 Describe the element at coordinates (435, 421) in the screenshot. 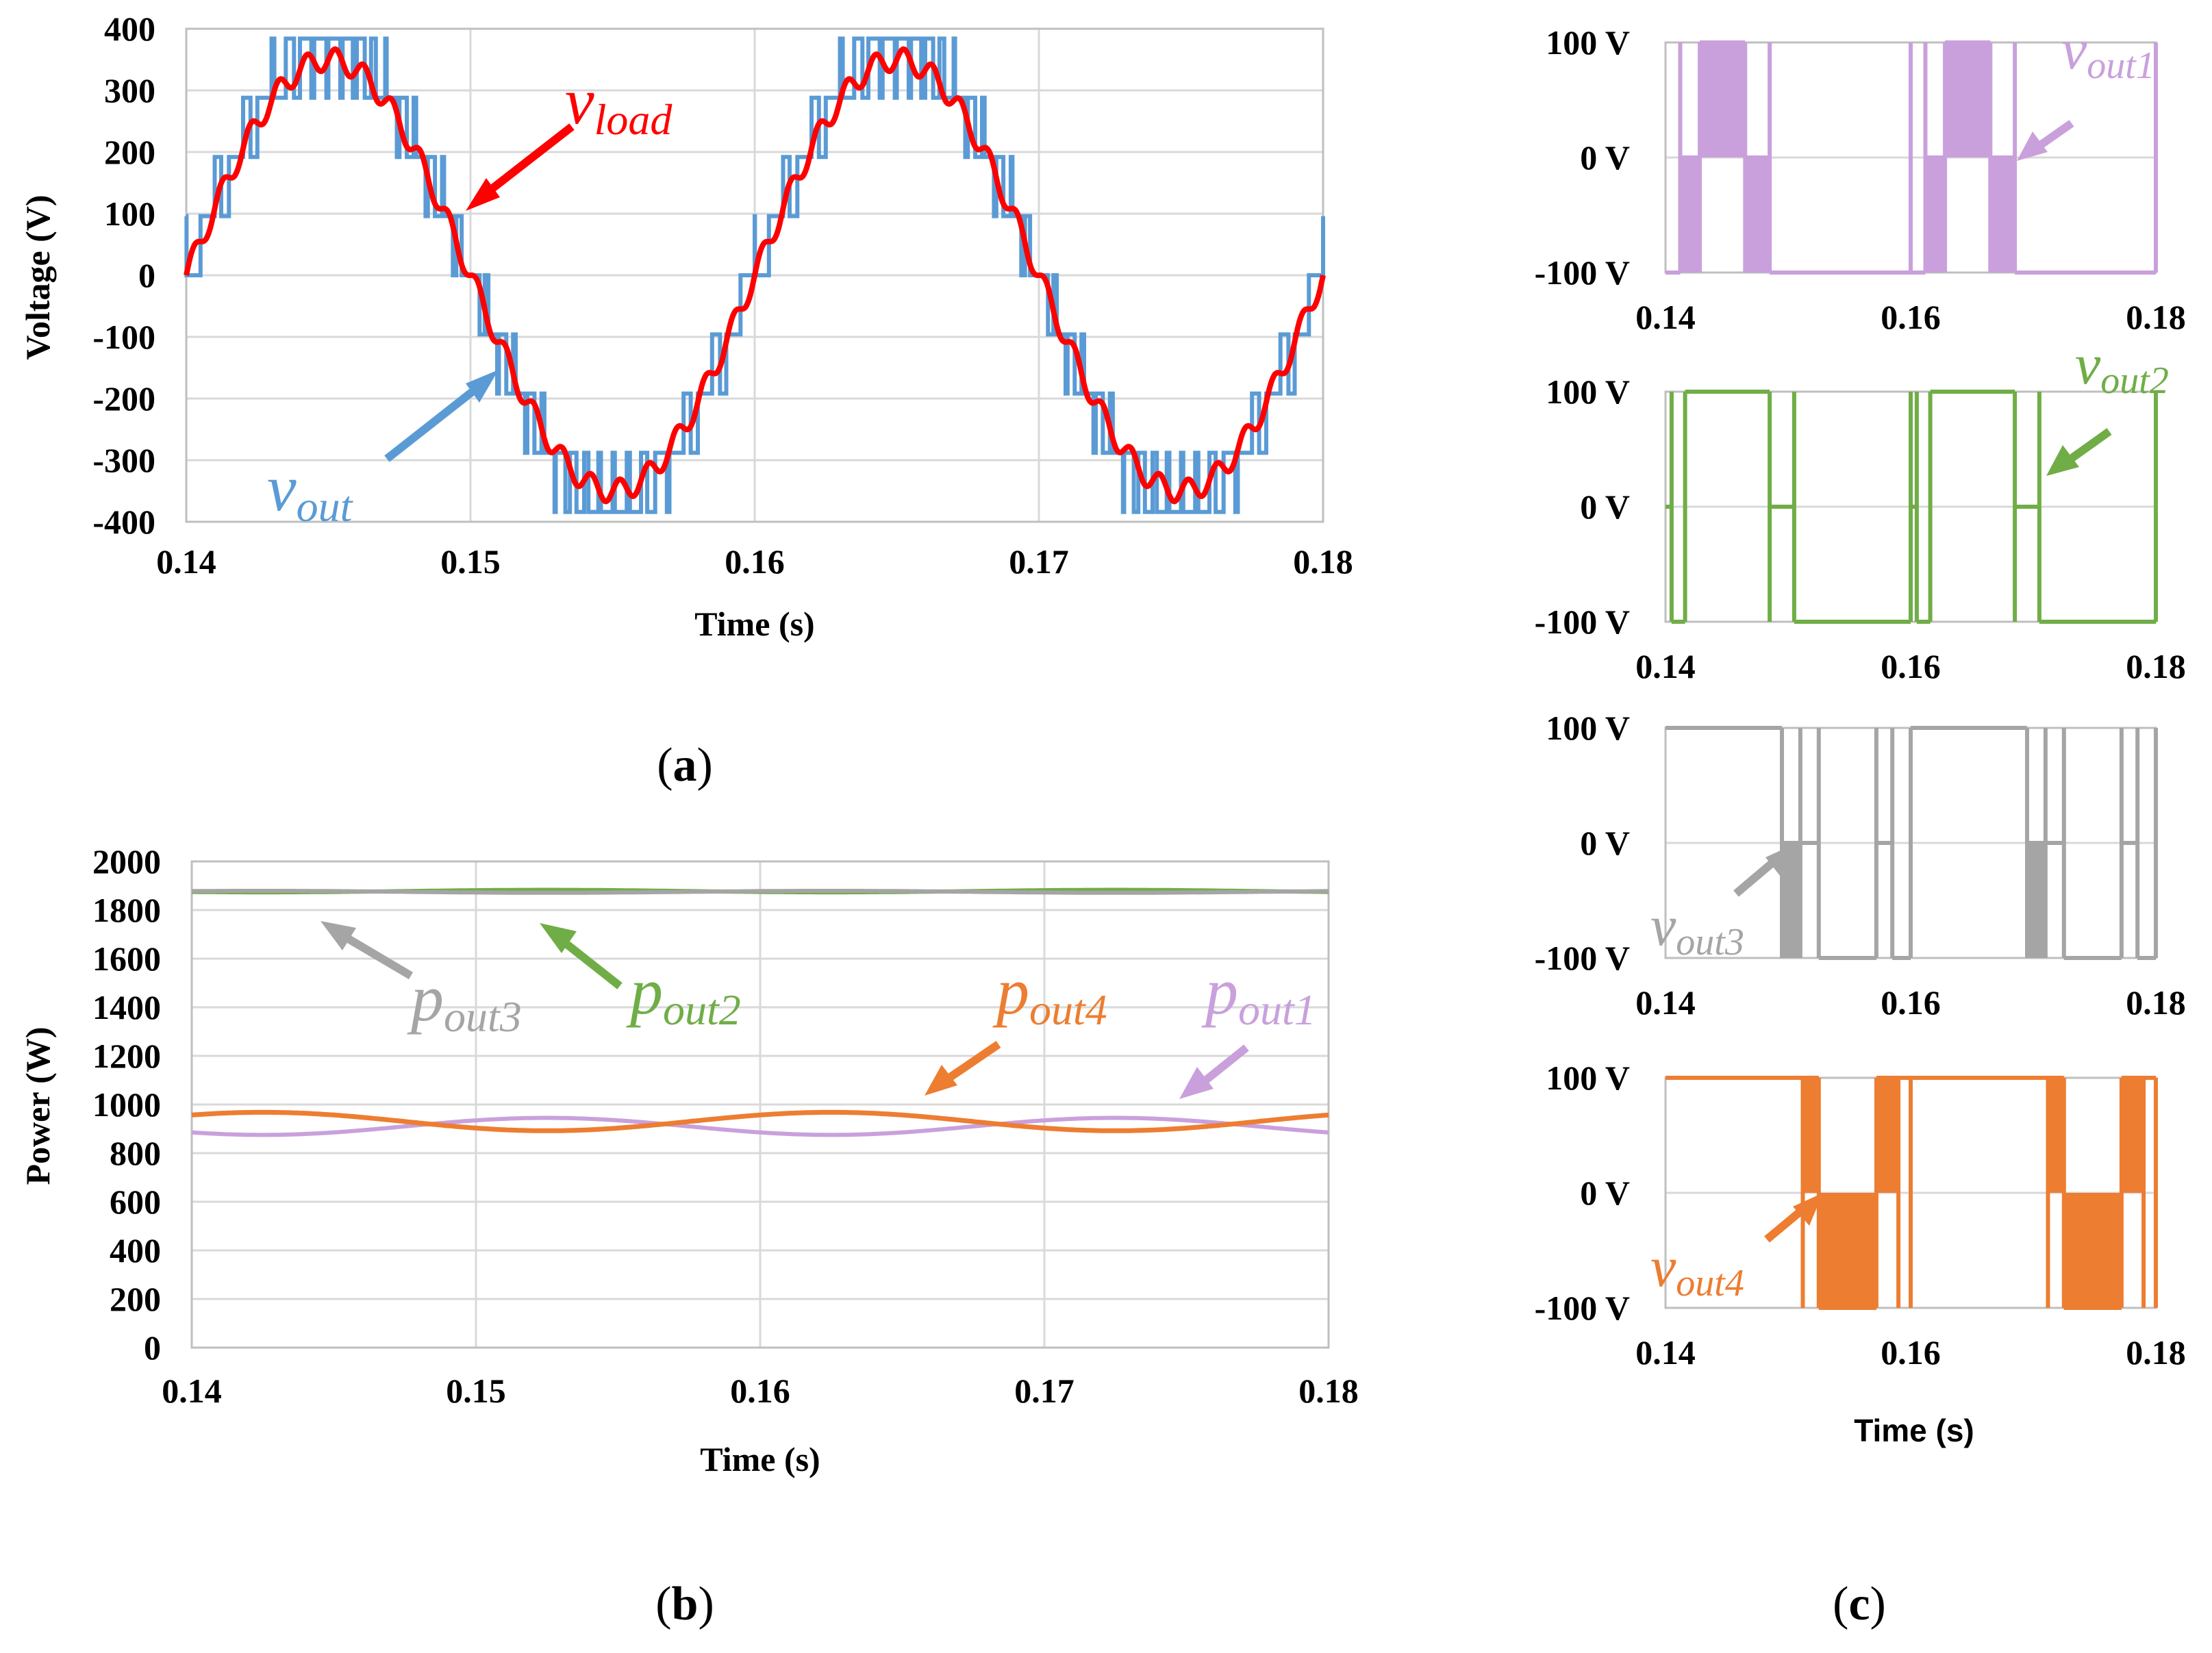

I see `vout-arrow` at that location.